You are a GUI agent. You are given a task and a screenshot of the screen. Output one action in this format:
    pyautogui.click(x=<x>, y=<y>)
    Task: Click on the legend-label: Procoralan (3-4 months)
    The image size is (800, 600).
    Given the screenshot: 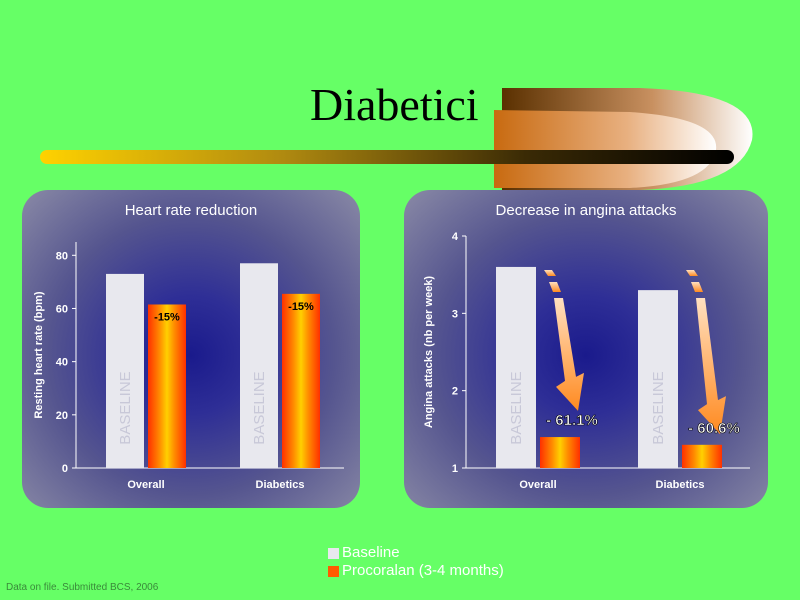 What is the action you would take?
    pyautogui.click(x=423, y=570)
    